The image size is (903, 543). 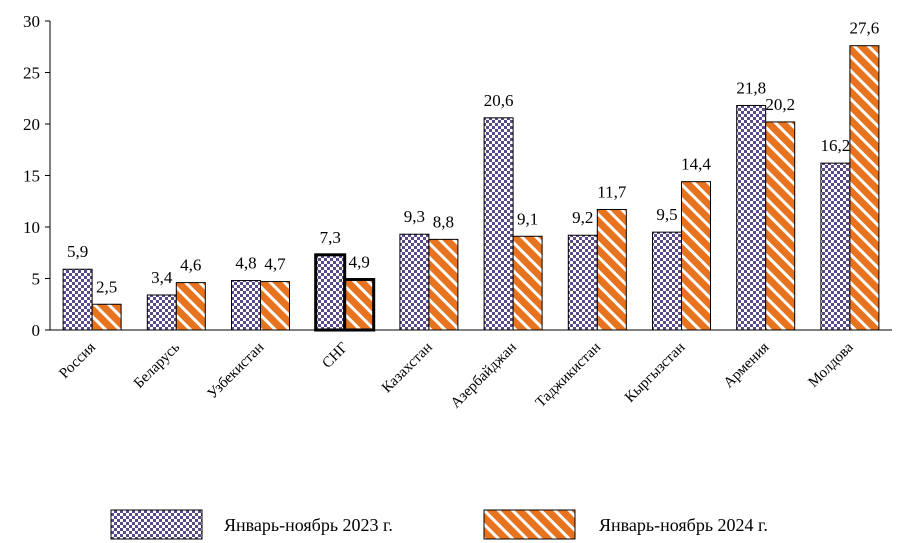 I want to click on legend-swatch-2023, so click(x=156, y=524).